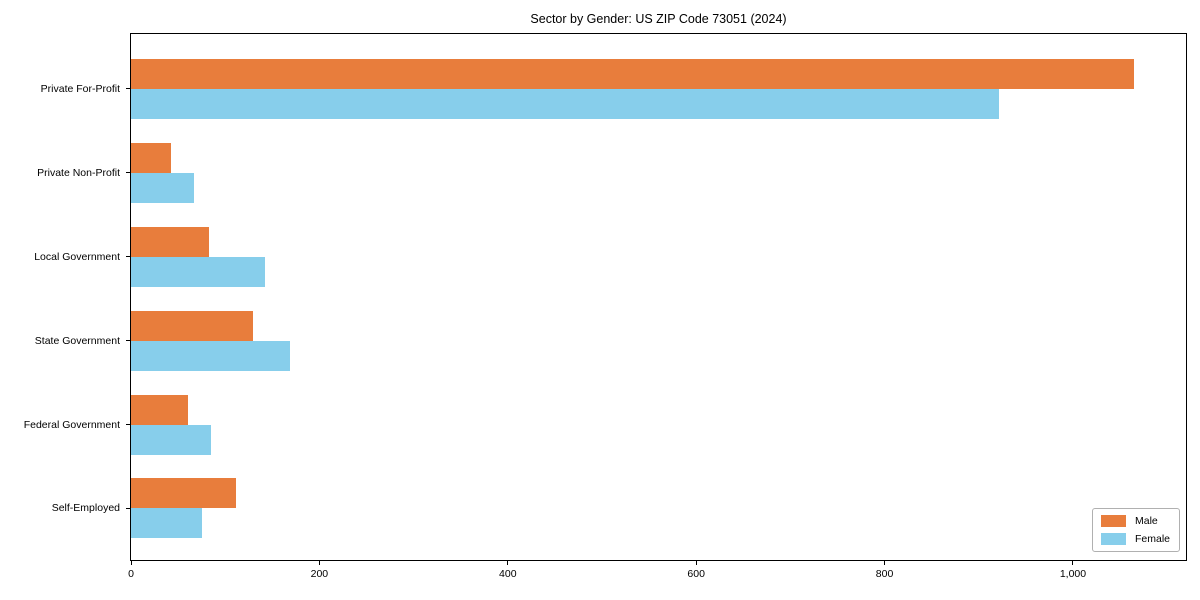 This screenshot has width=1200, height=600. What do you see at coordinates (166, 523) in the screenshot?
I see `bar-female-self-employed` at bounding box center [166, 523].